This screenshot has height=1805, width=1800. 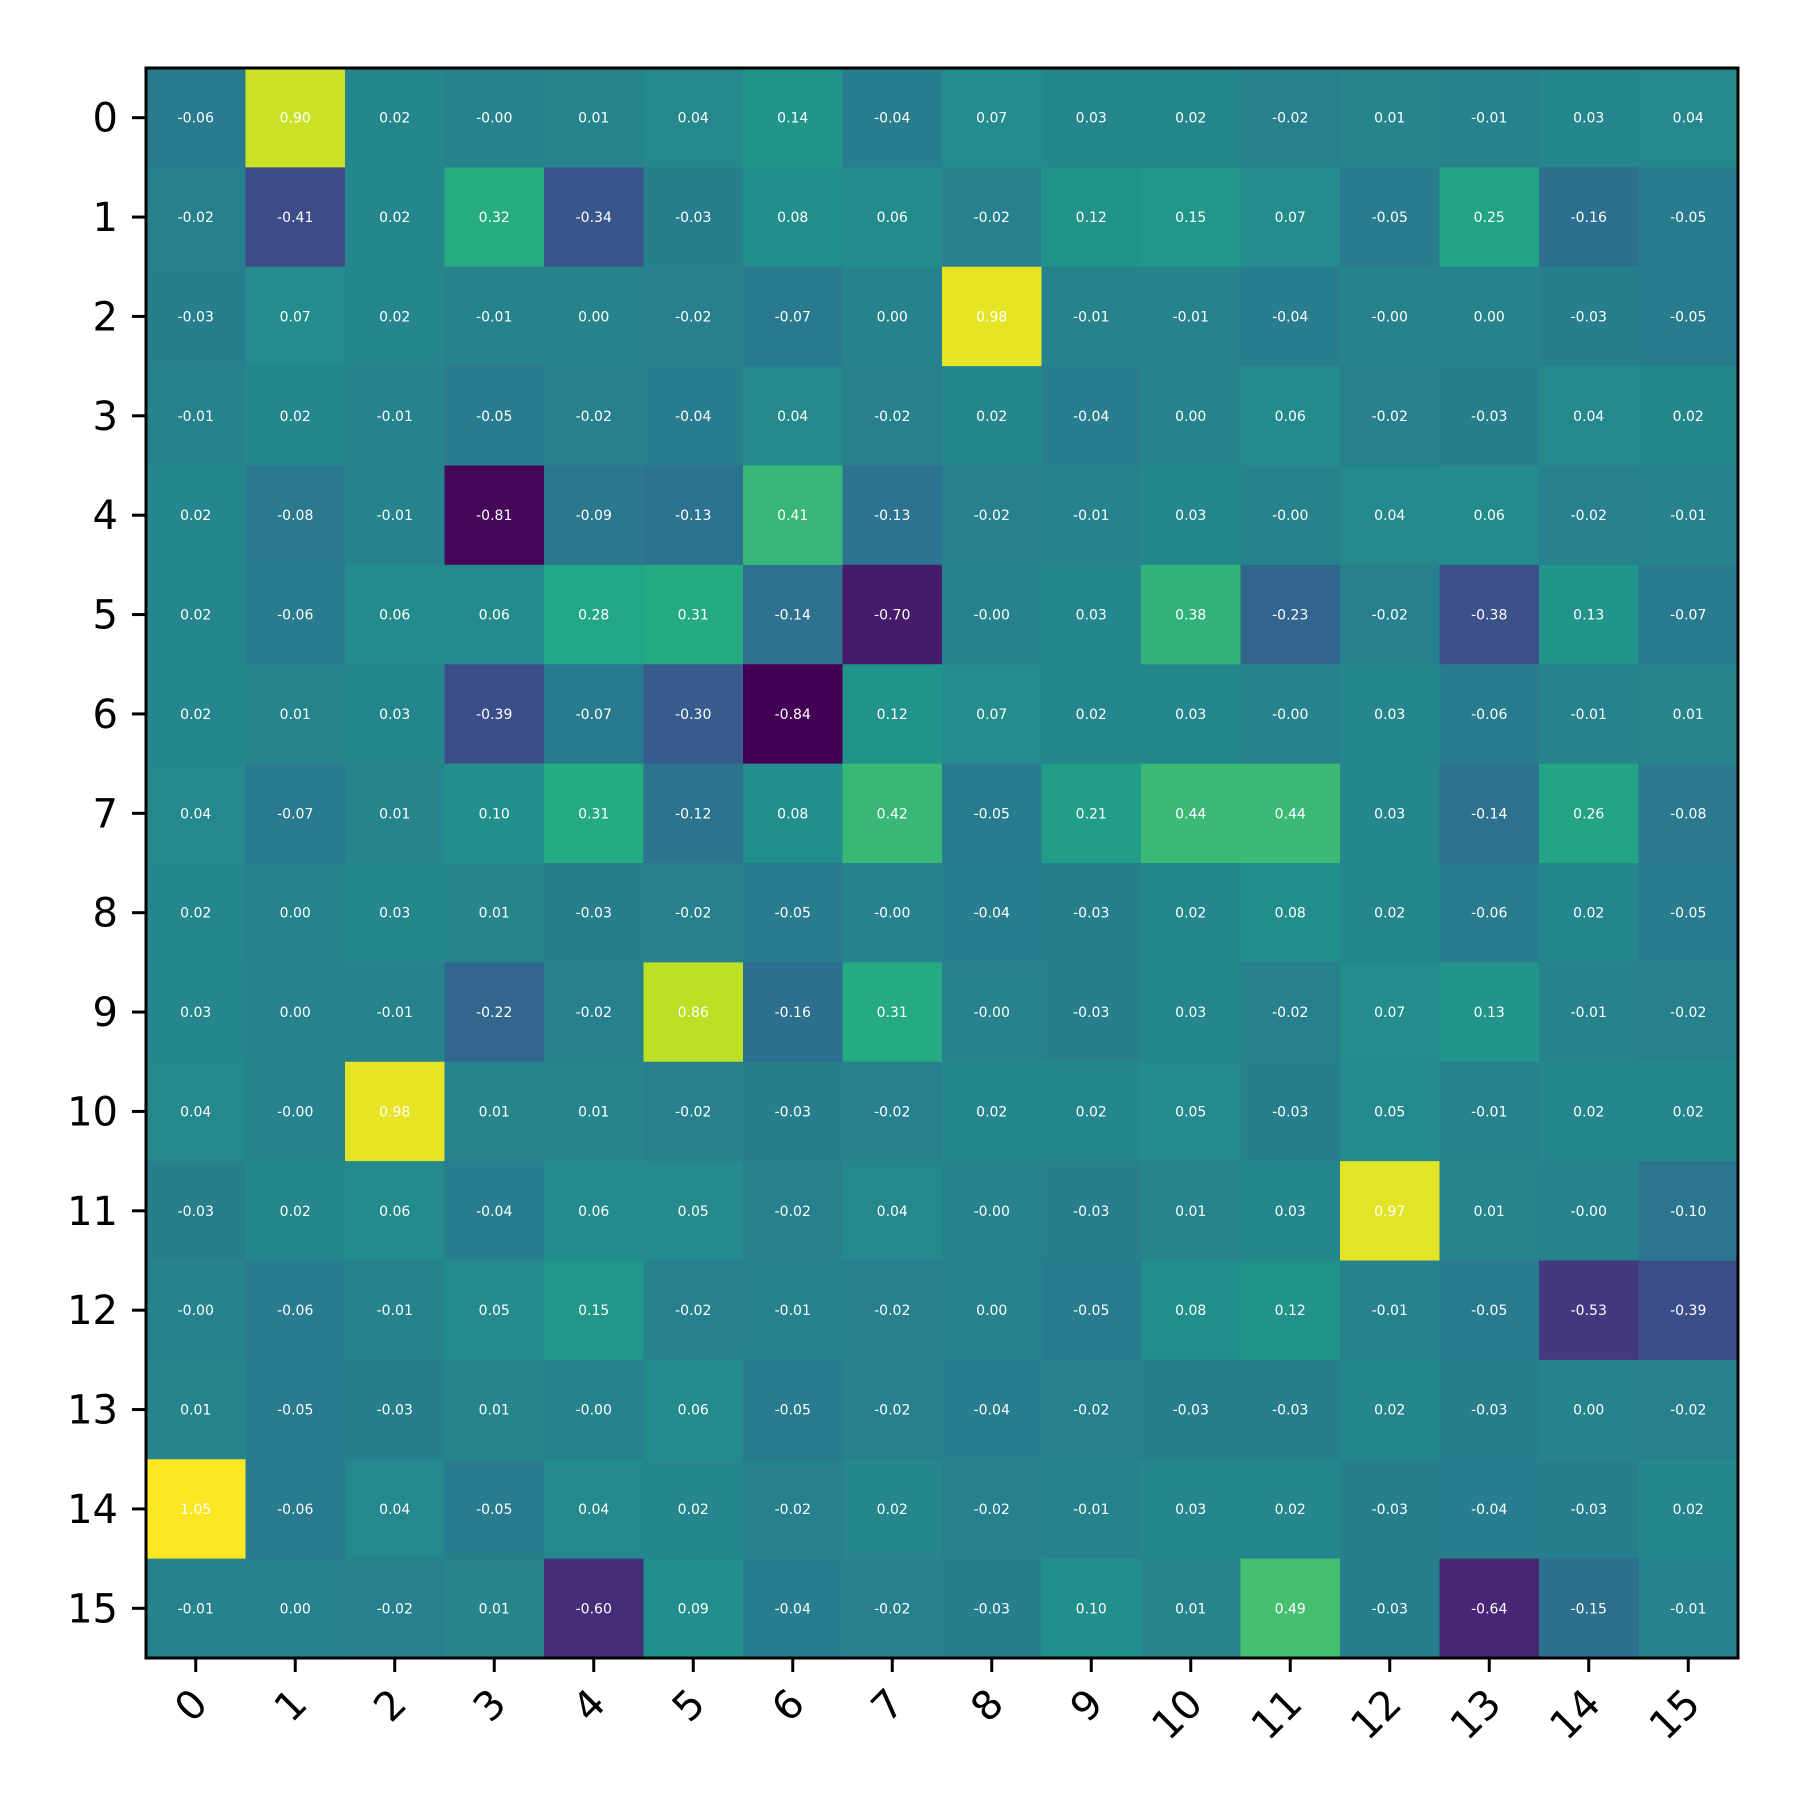 What do you see at coordinates (892, 715) in the screenshot?
I see `cell-value-label: 0.12` at bounding box center [892, 715].